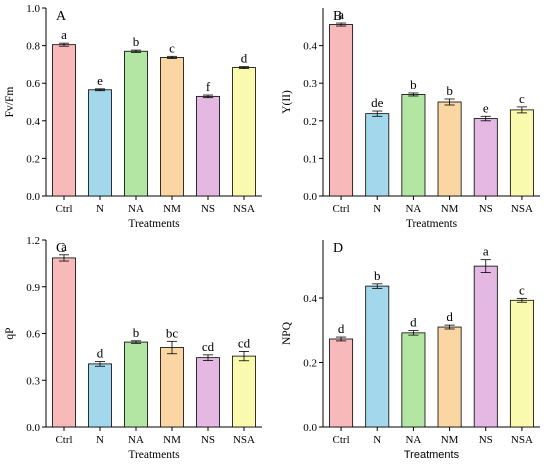  I want to click on panel-label: B, so click(337, 16).